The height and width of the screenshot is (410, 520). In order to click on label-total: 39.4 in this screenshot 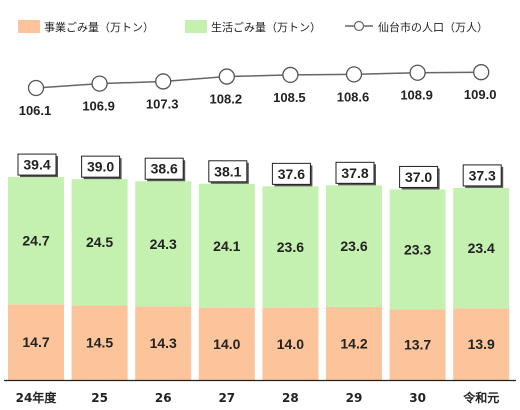, I will do `click(36, 165)`.